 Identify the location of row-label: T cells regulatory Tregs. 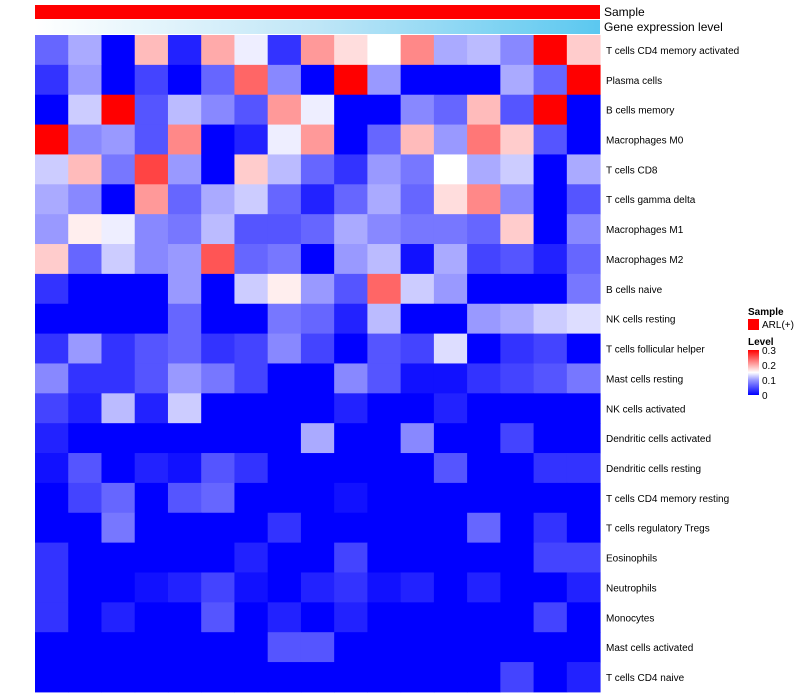
(658, 529).